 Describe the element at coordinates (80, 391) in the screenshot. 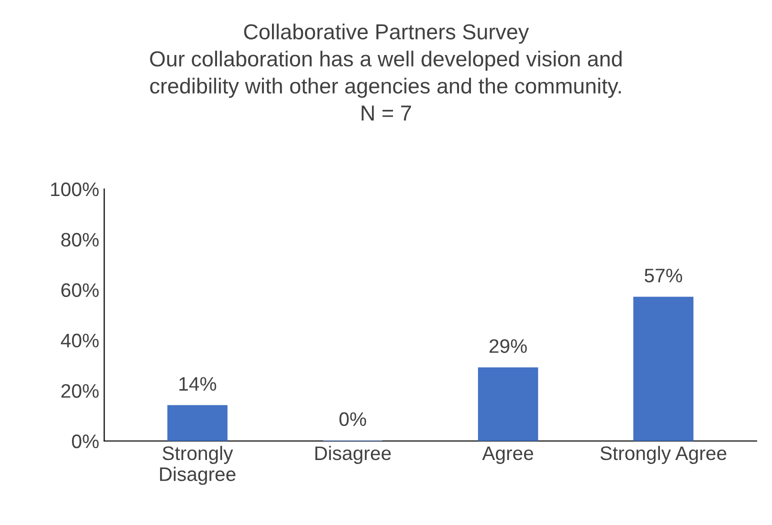

I see `y-tick-label: 20%` at that location.